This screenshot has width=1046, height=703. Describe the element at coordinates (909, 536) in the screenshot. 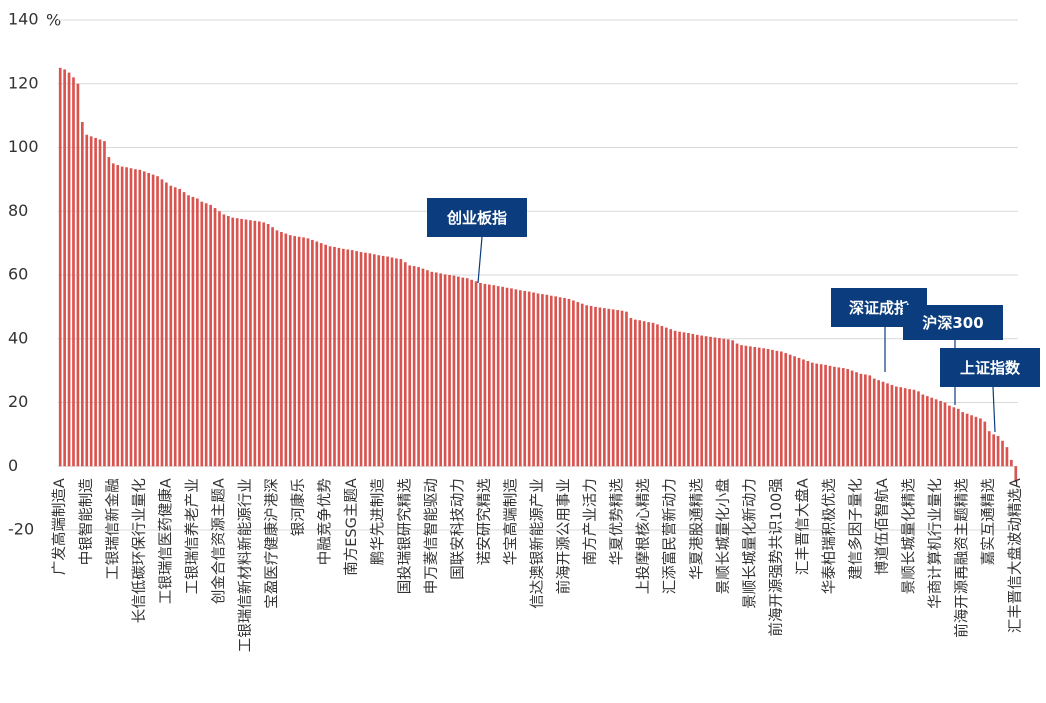

I see `x-tick-label: 景顺长城量化精选` at that location.